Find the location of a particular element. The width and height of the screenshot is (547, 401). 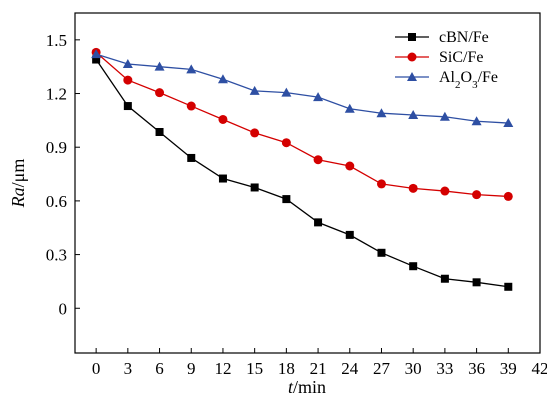

y-axis-title: Ra/μm is located at coordinates (18, 184).